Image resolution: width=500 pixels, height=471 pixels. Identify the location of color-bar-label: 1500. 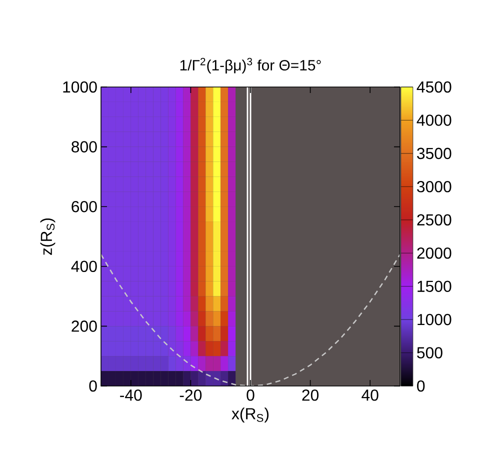
(435, 286).